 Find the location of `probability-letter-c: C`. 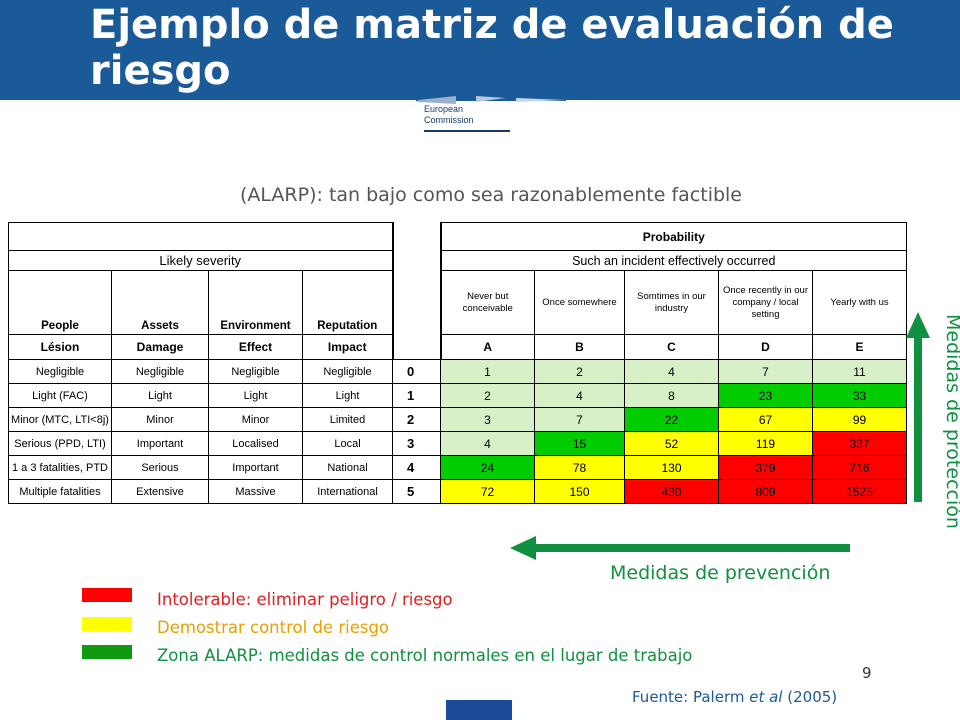

probability-letter-c: C is located at coordinates (671, 347).